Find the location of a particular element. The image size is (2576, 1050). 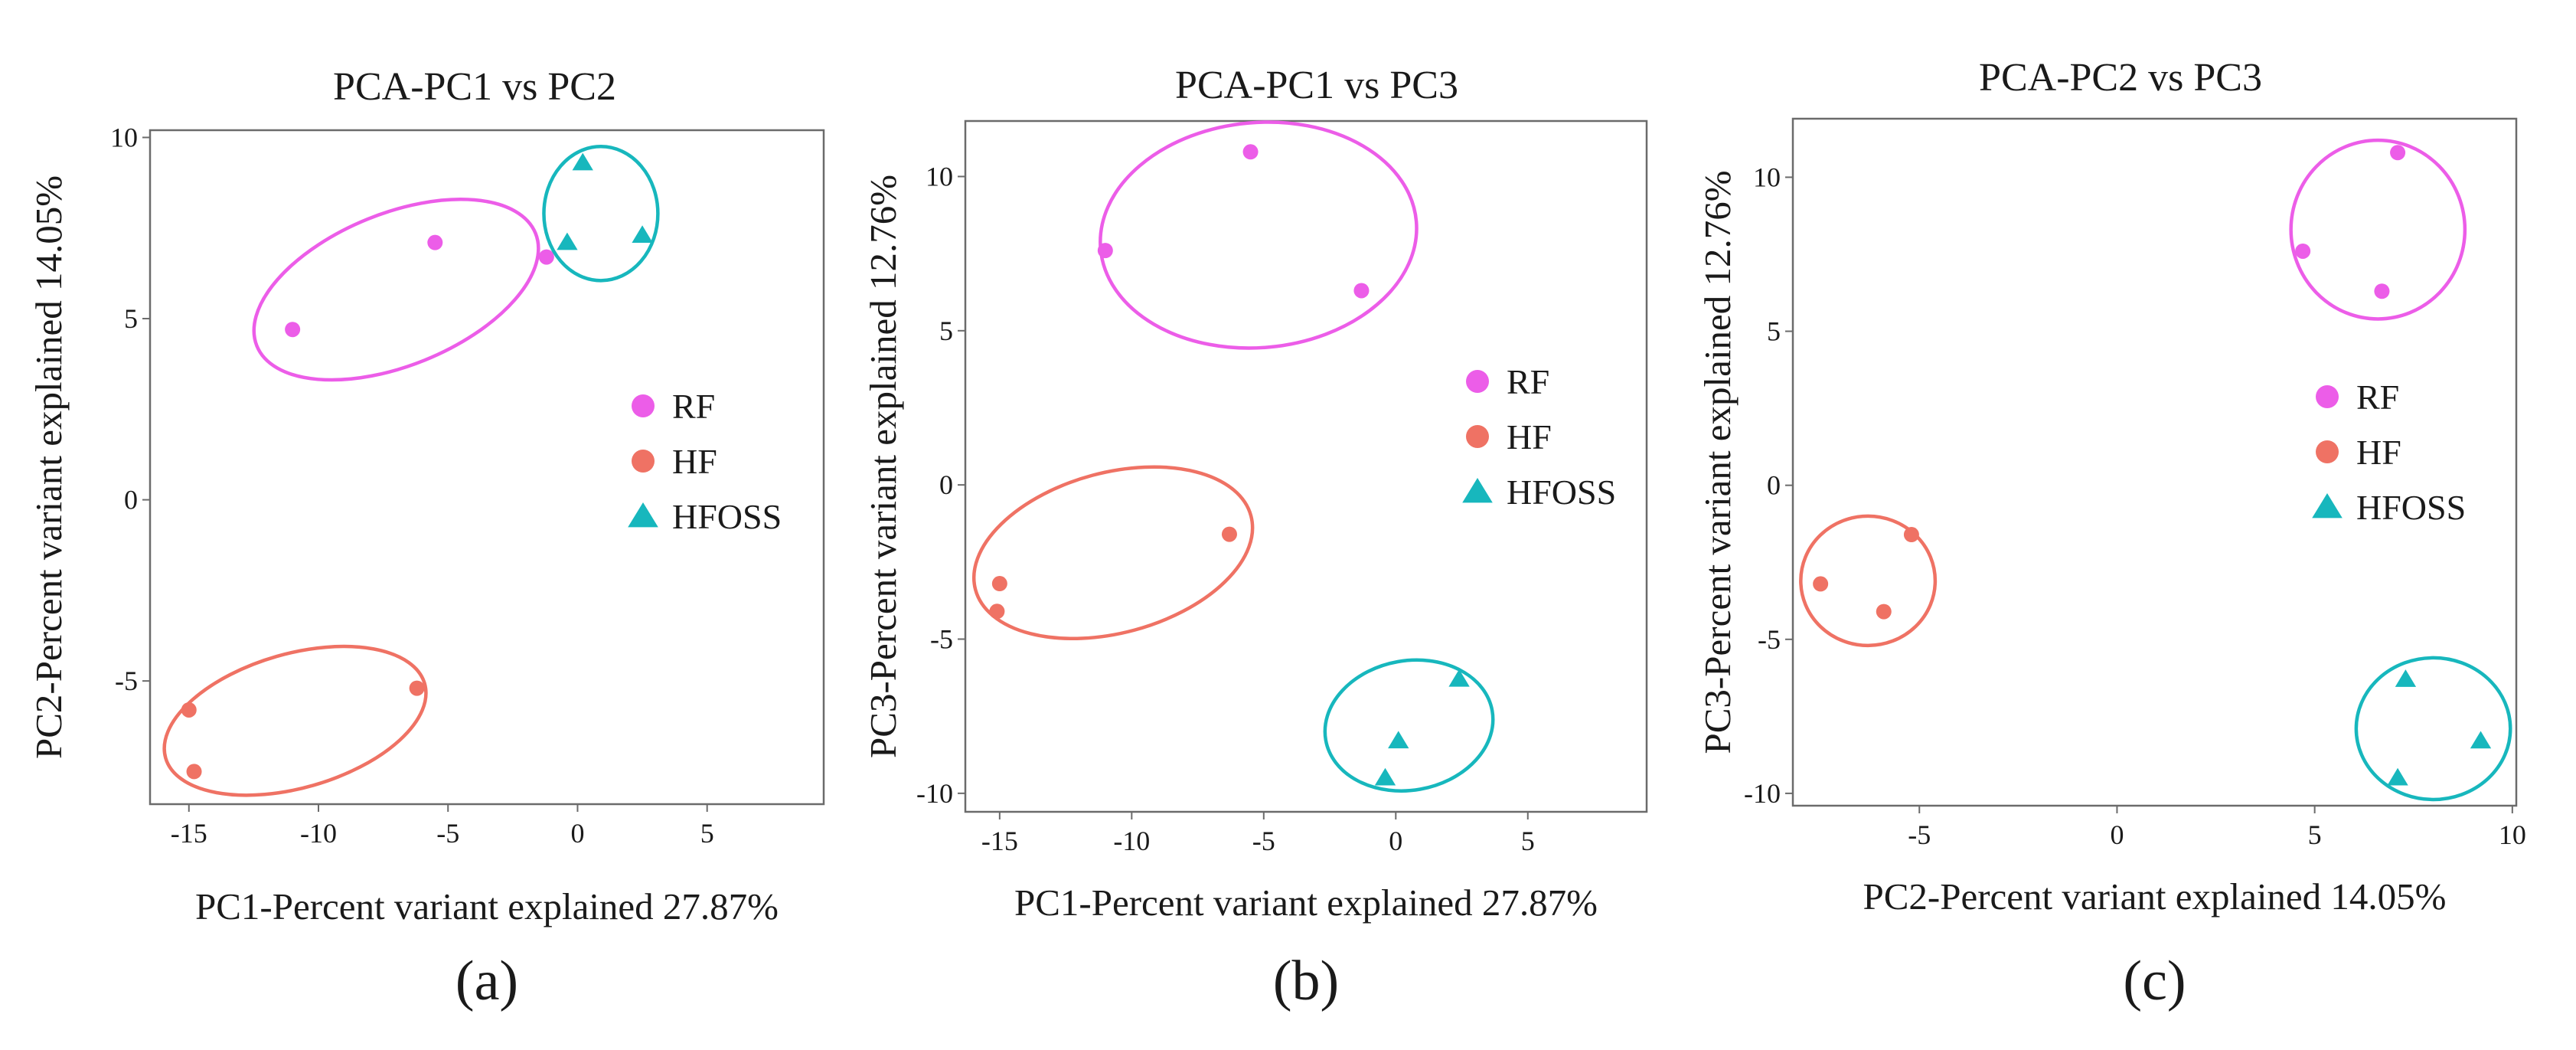

panel-title: PCA-PC2 vs PC3 is located at coordinates (2120, 78).